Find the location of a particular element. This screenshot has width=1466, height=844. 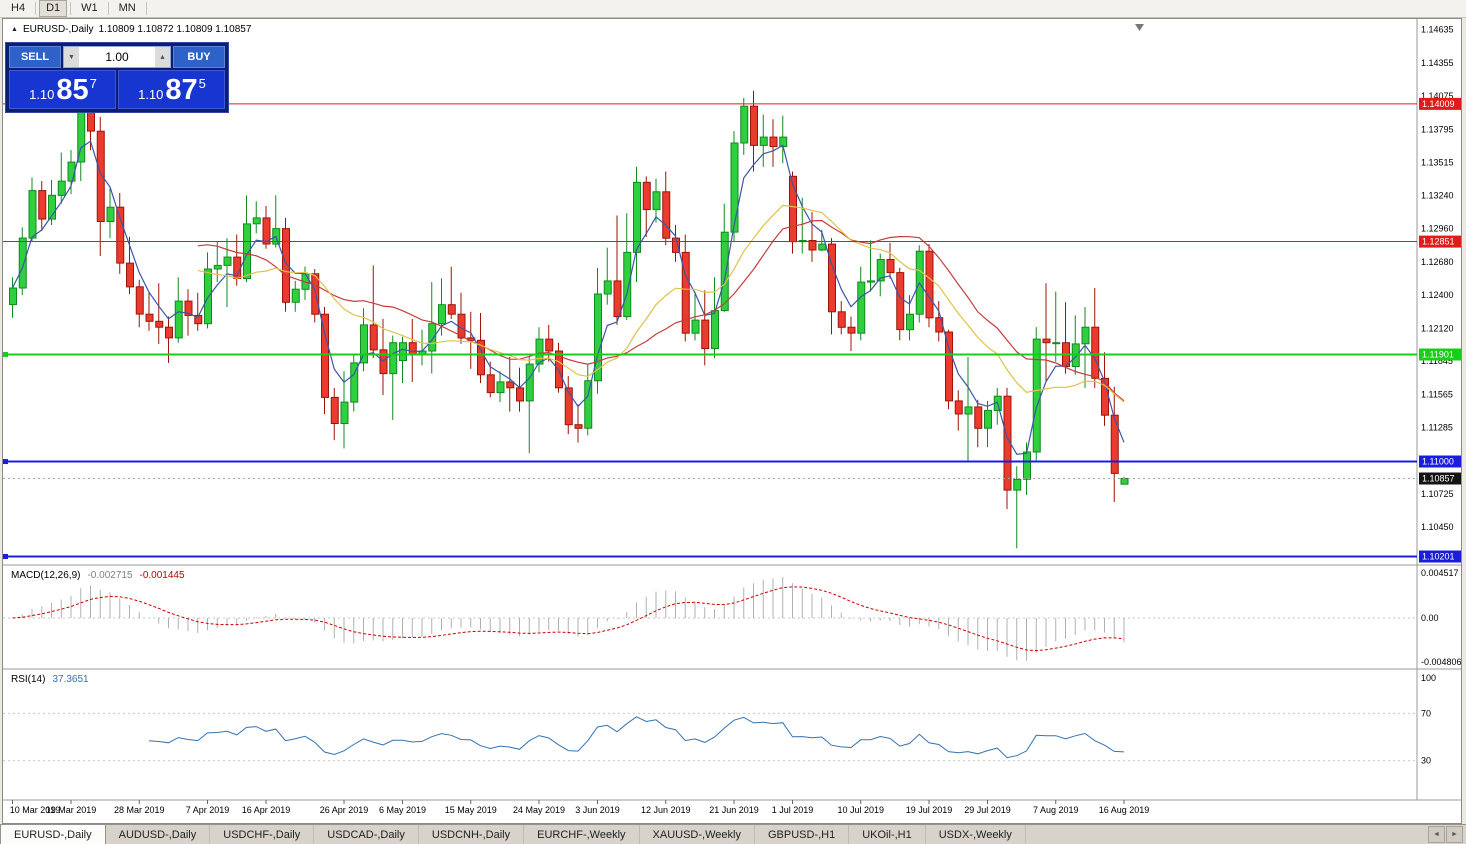

buy-price-display: 1.10 87 5 is located at coordinates (171, 89).